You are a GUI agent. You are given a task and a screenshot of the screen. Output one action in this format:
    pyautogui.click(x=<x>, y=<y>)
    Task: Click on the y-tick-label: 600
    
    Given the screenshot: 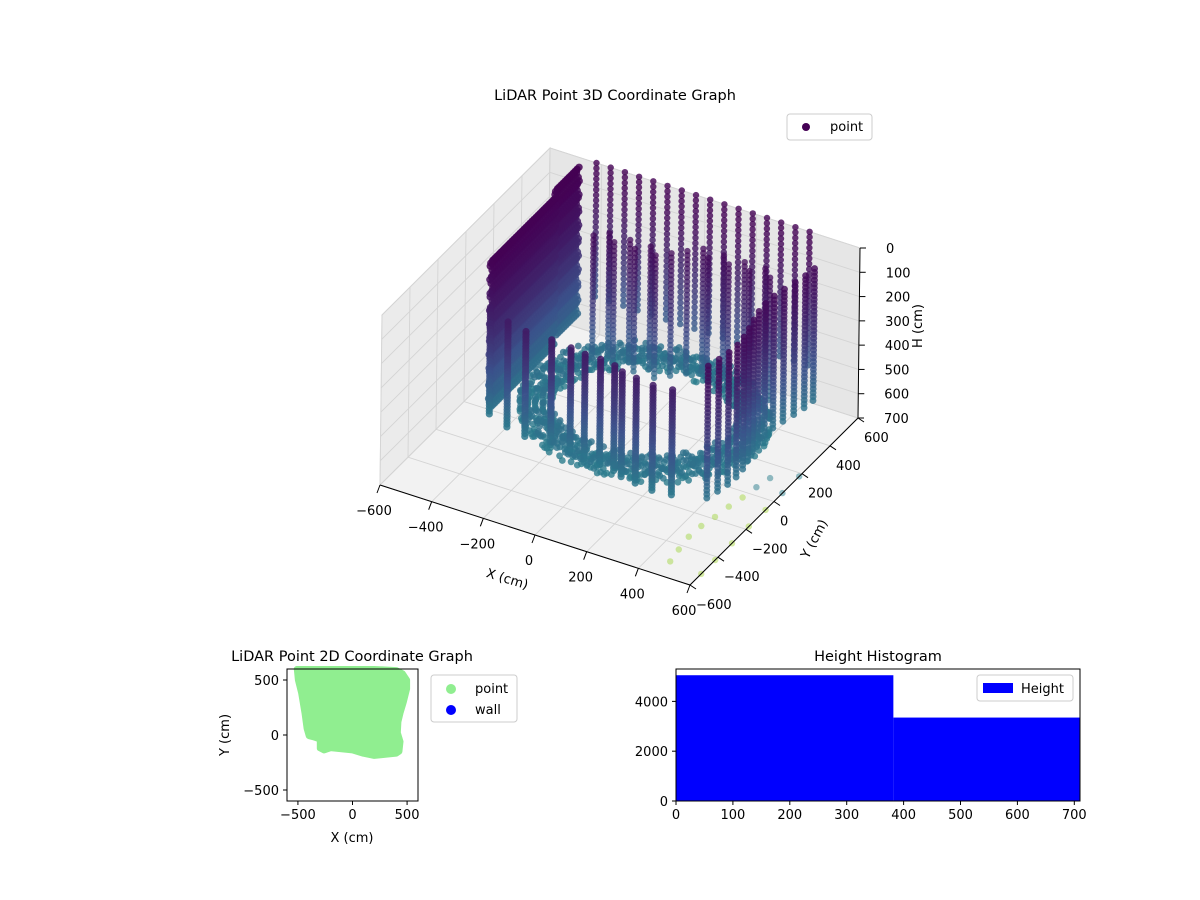 What is the action you would take?
    pyautogui.click(x=876, y=438)
    